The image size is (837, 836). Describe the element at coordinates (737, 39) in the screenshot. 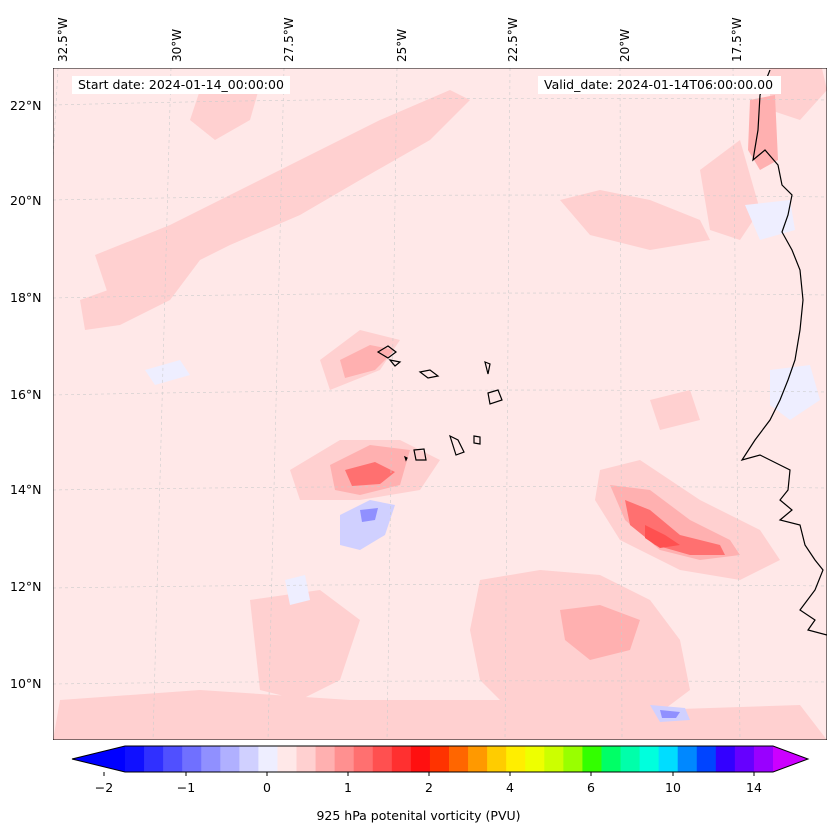

I see `lon-label: 17.5°W` at that location.